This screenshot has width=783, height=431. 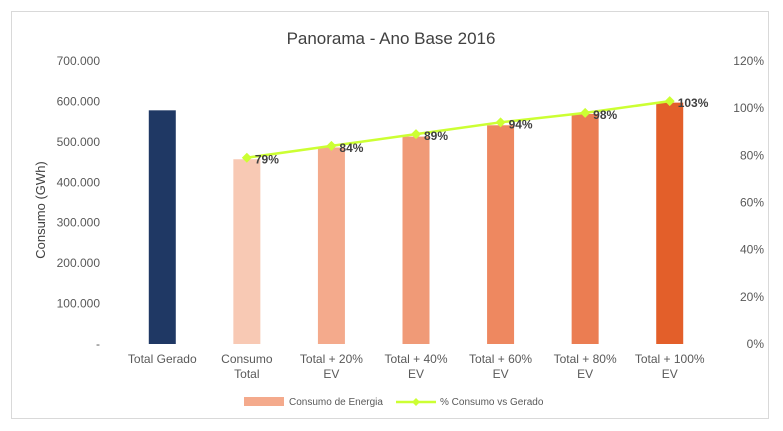 I want to click on y-tick-label: 300.000, so click(x=79, y=223).